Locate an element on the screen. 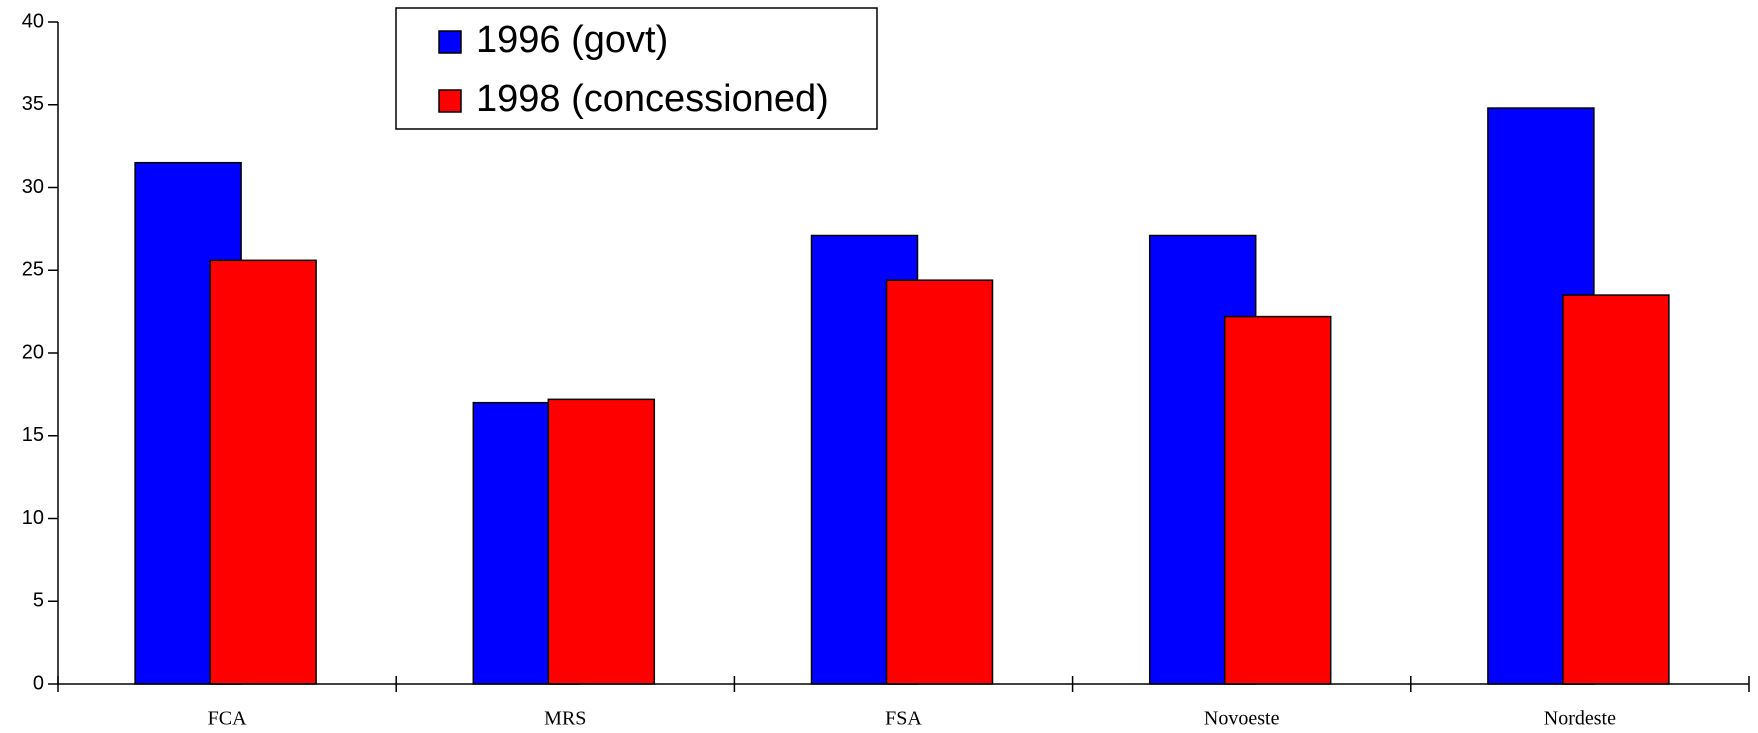  y-tick-label: 40 is located at coordinates (33, 21).